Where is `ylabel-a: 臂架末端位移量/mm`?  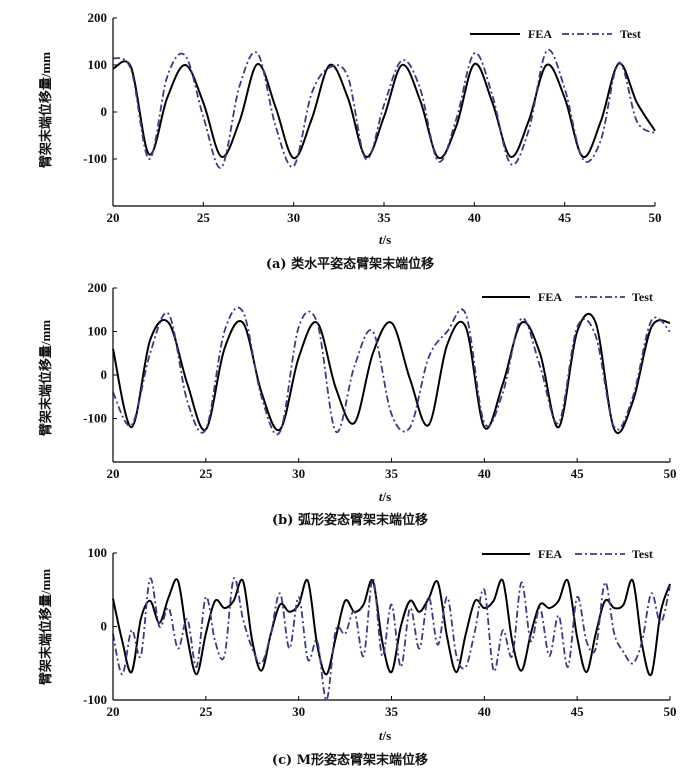
ylabel-a: 臂架末端位移量/mm is located at coordinates (45, 110).